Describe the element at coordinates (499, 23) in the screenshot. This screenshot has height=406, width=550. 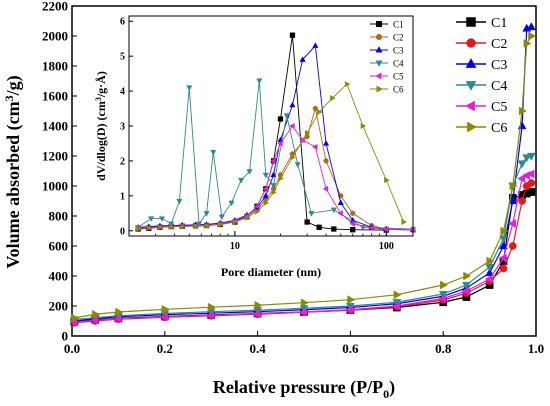
I see `main-legend-label: C1` at that location.